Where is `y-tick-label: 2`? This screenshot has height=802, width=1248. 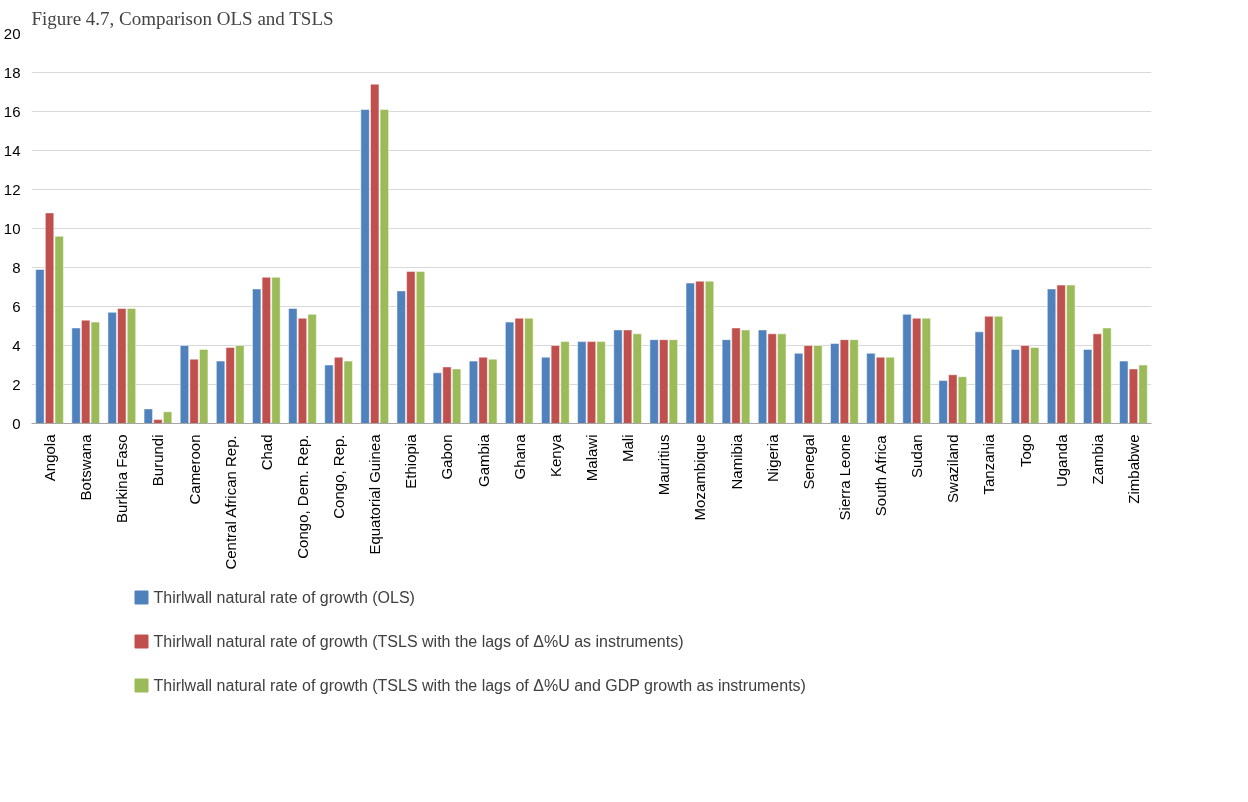
y-tick-label: 2 is located at coordinates (16, 384).